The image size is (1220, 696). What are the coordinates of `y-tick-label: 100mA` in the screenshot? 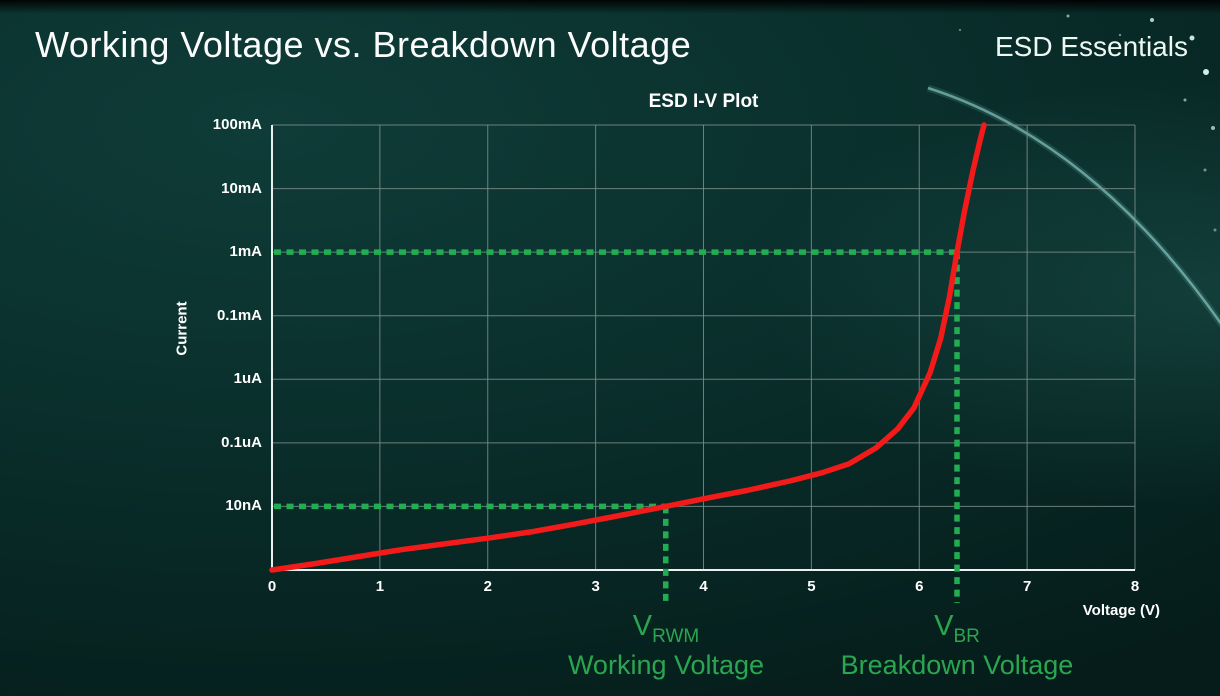 It's located at (237, 124).